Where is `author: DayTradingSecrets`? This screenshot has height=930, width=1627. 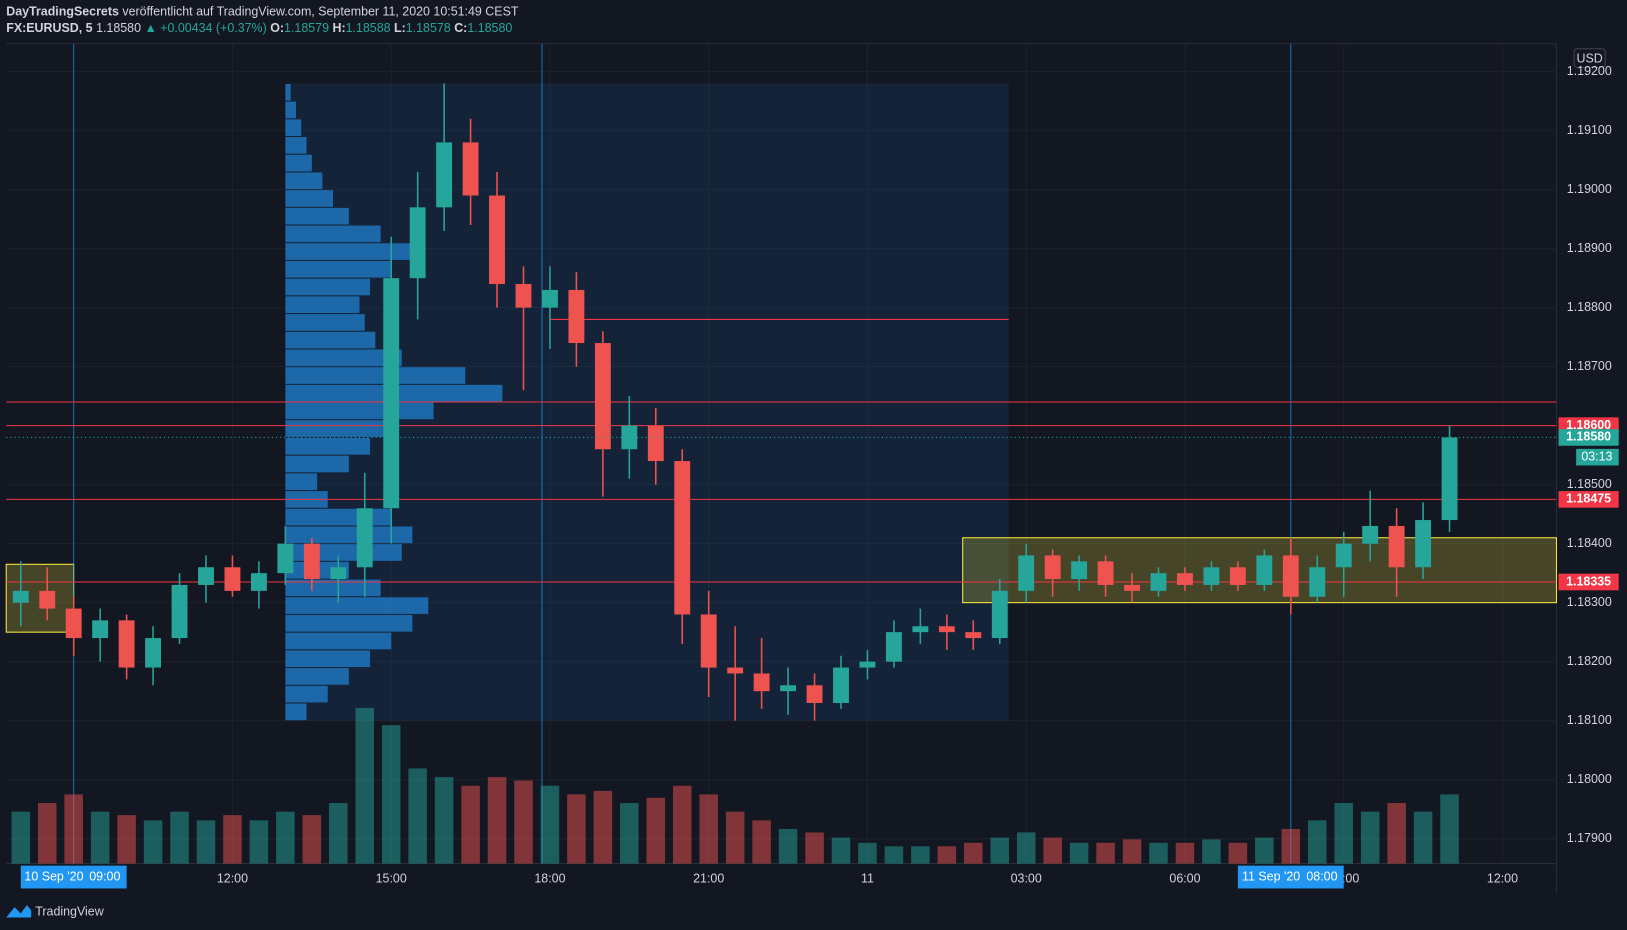
author: DayTradingSecrets is located at coordinates (62, 12).